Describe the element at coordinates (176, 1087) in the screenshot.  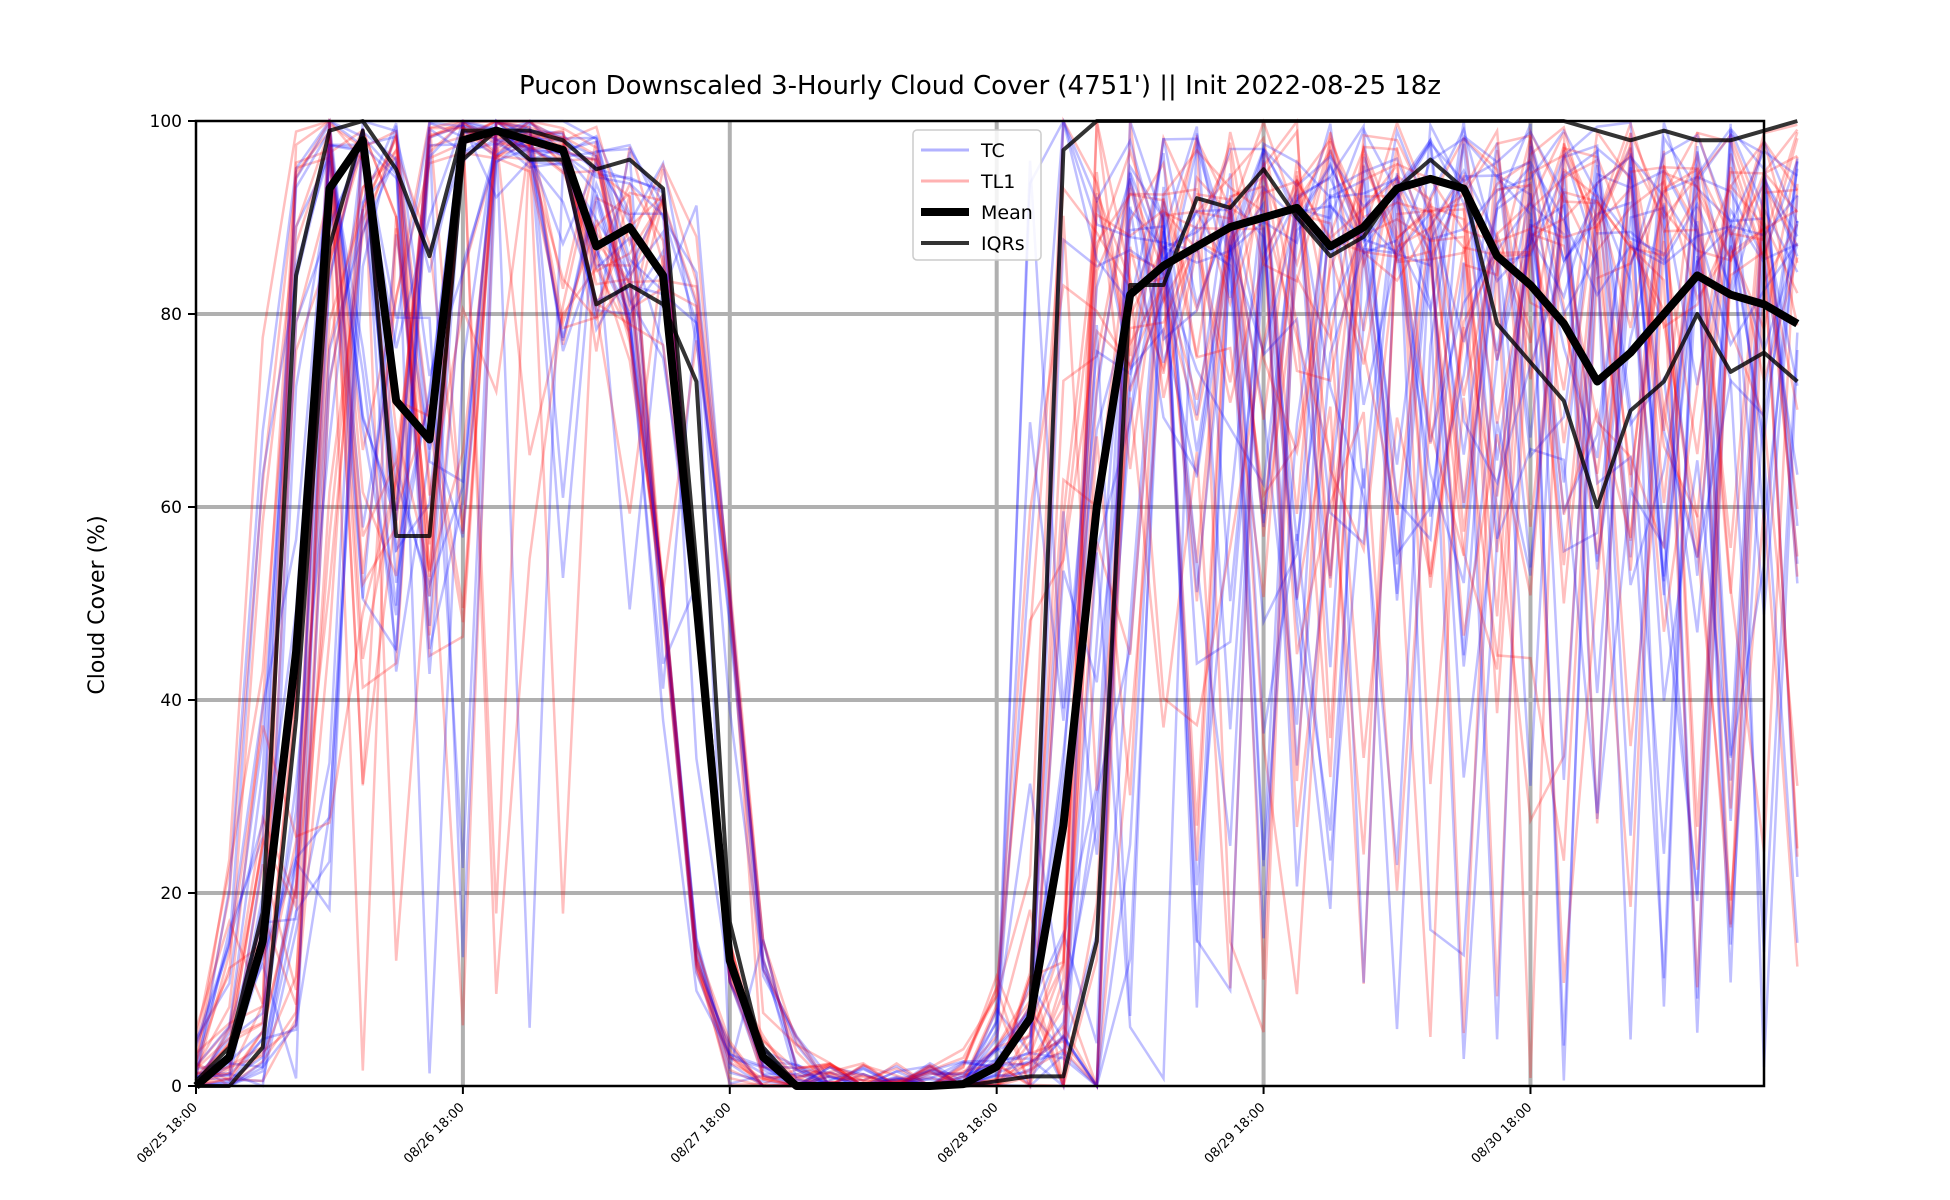
I see `y-tick-label: 0` at that location.